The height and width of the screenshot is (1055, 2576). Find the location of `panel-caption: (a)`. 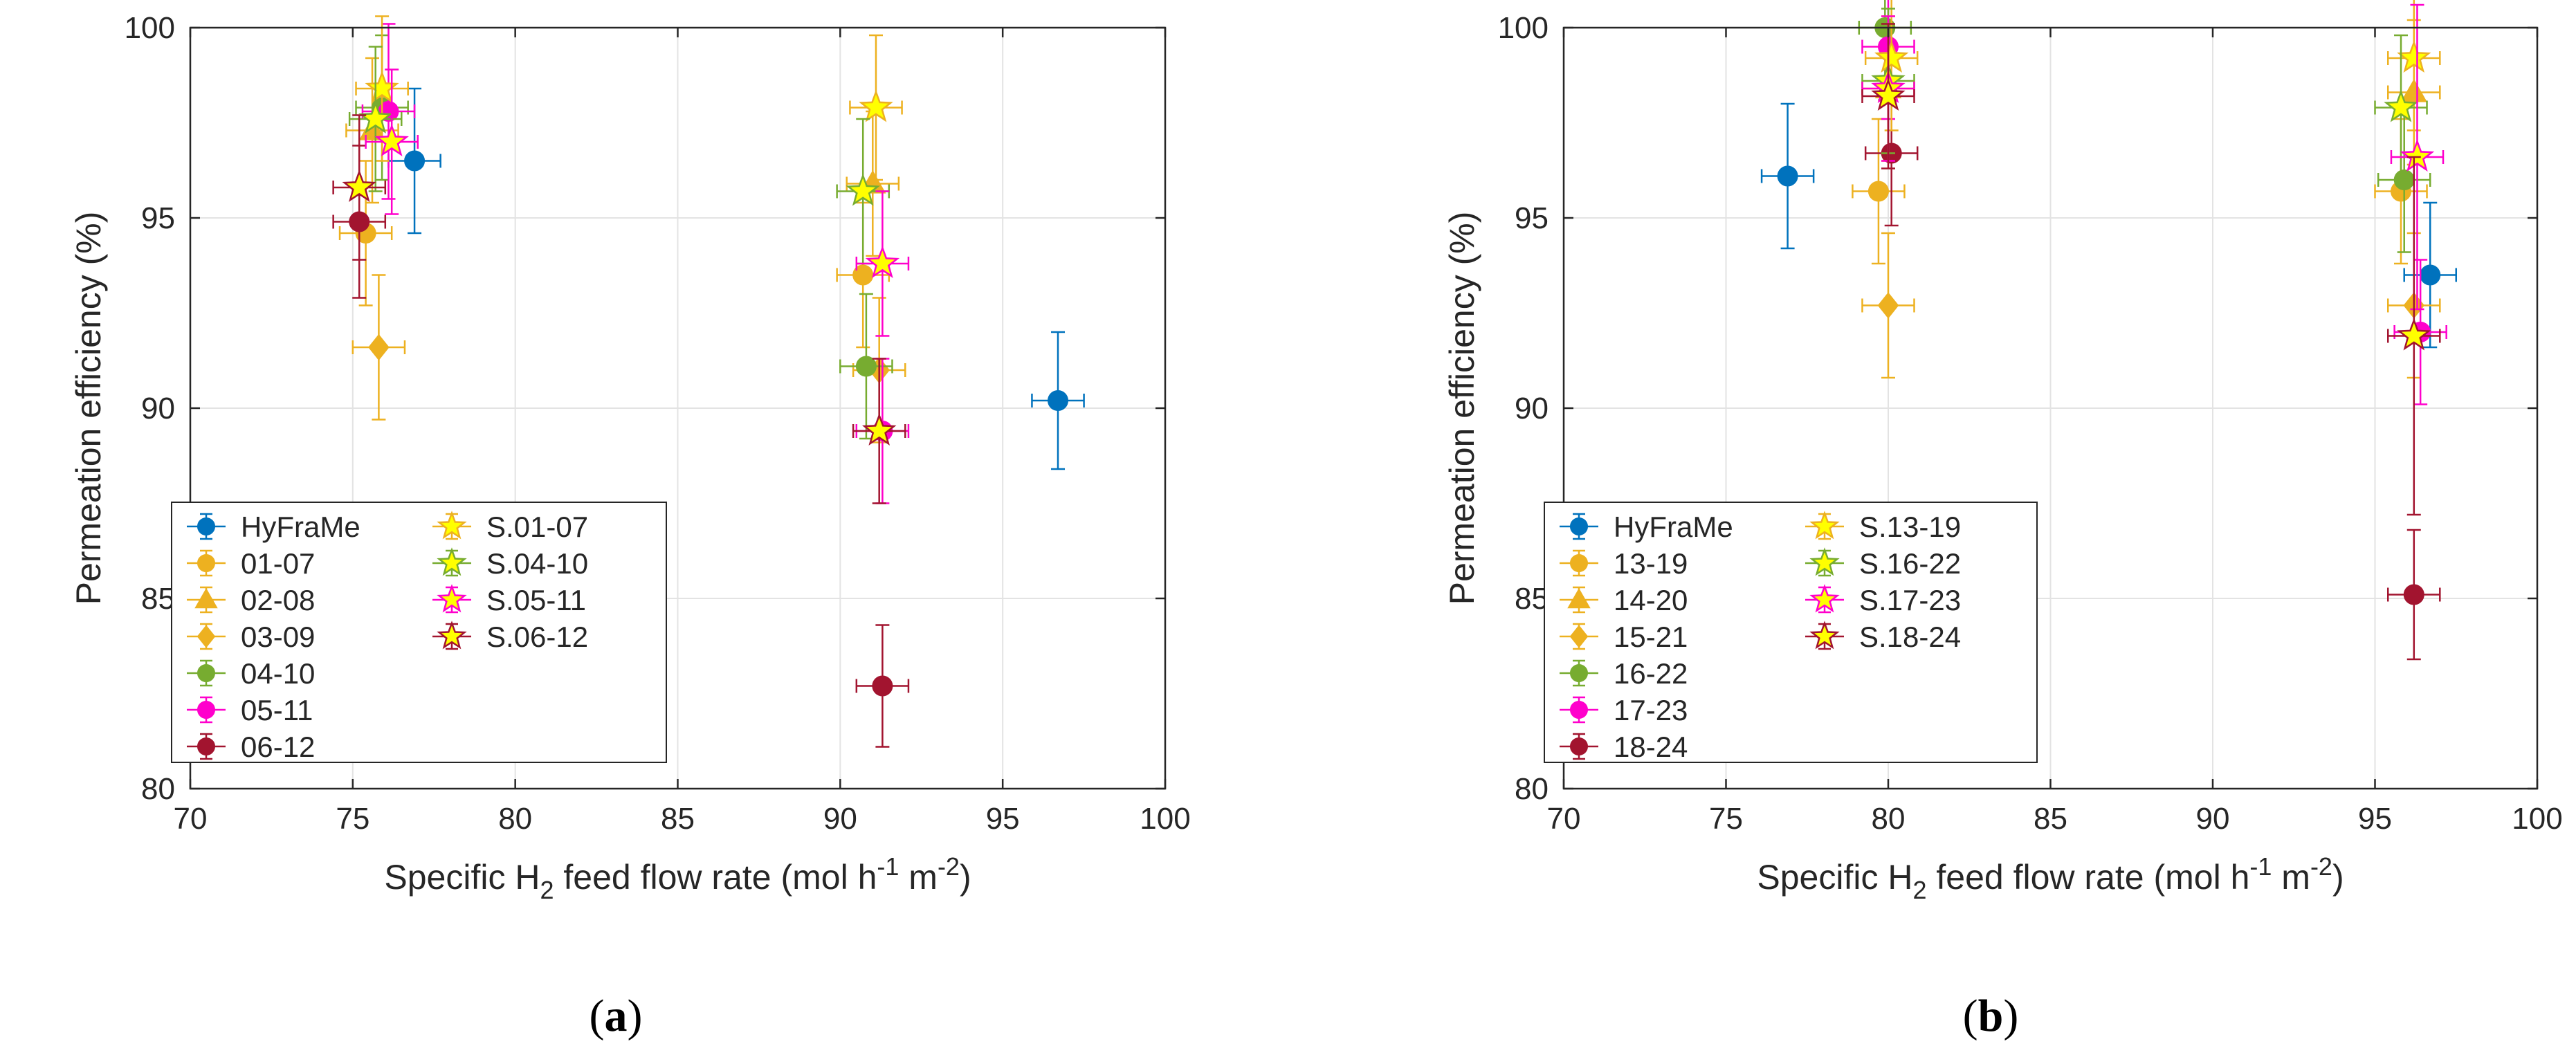

panel-caption: (a) is located at coordinates (617, 1016).